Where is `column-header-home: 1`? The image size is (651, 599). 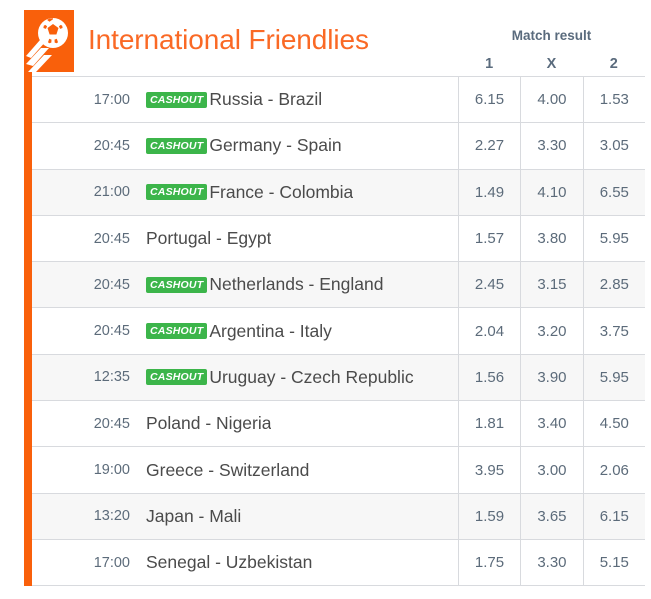 column-header-home: 1 is located at coordinates (489, 64).